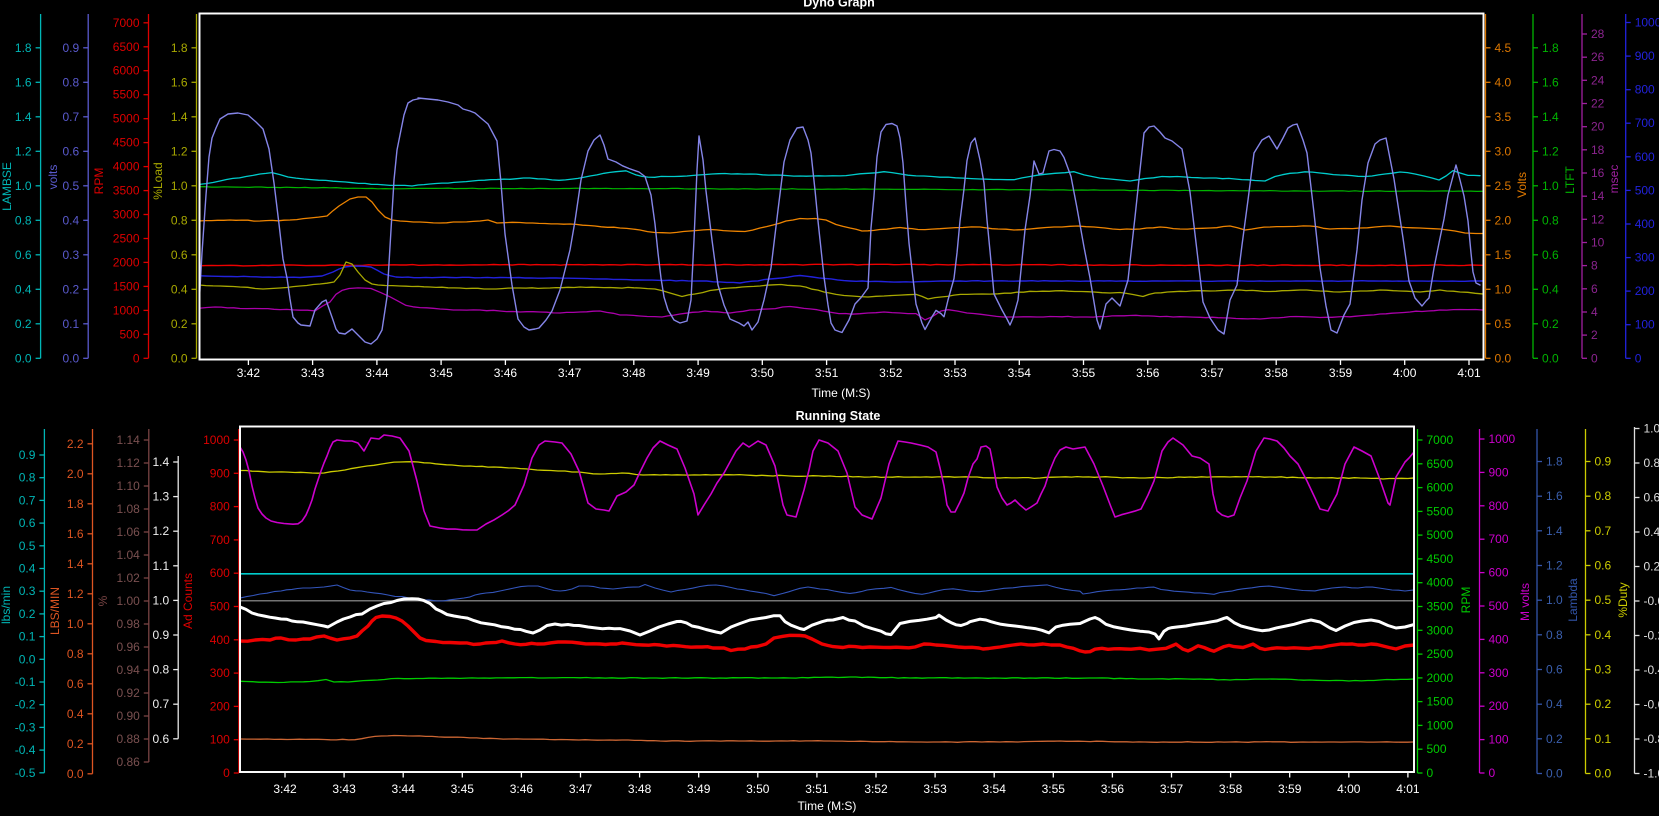  I want to click on svg-text: -0.4, so click(25, 750).